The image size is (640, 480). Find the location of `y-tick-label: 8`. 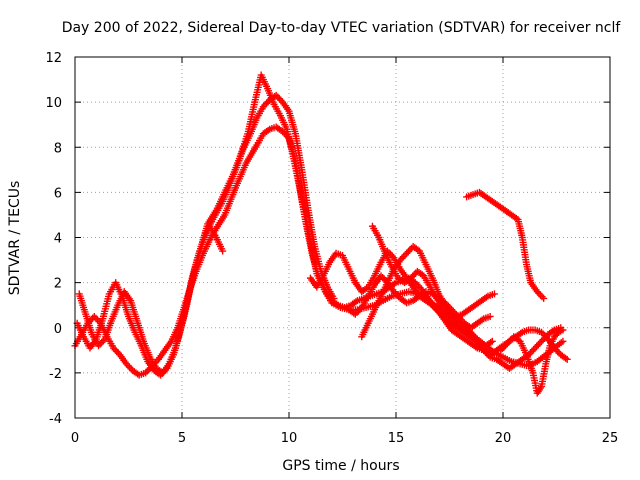

y-tick-label: 8 is located at coordinates (58, 148).